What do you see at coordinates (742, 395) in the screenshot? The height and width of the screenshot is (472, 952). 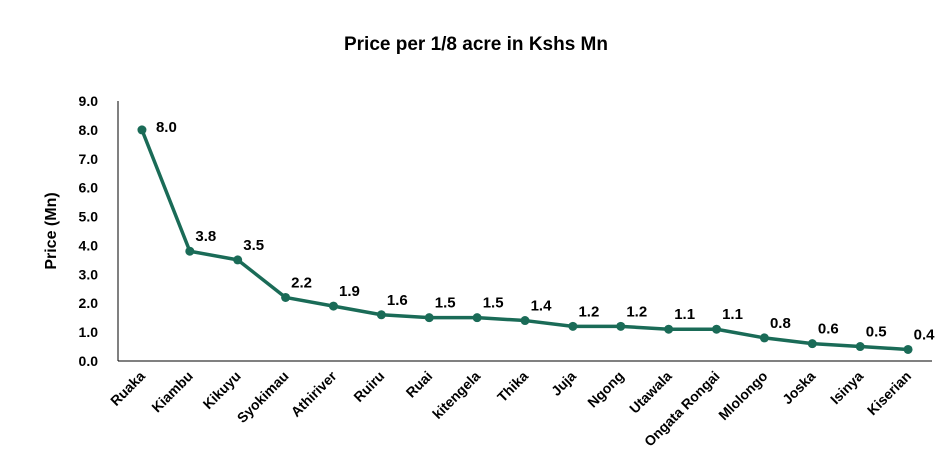 I see `x-tick-label: Mlolongo` at bounding box center [742, 395].